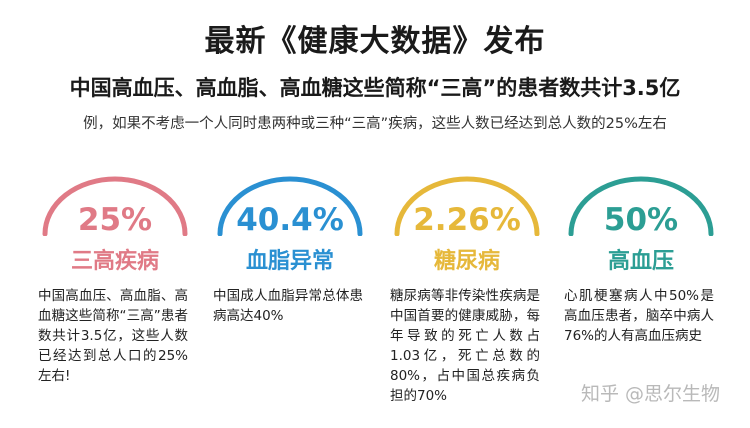  I want to click on stat-label: 糖尿病, so click(466, 261).